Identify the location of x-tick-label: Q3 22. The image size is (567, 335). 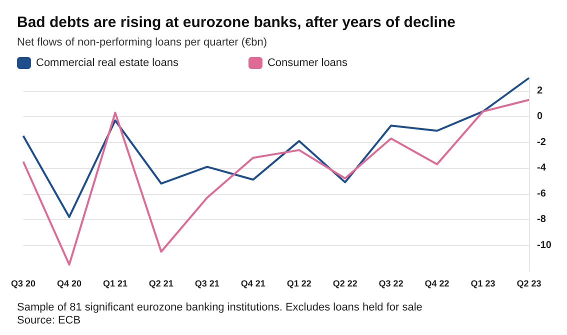
(391, 283).